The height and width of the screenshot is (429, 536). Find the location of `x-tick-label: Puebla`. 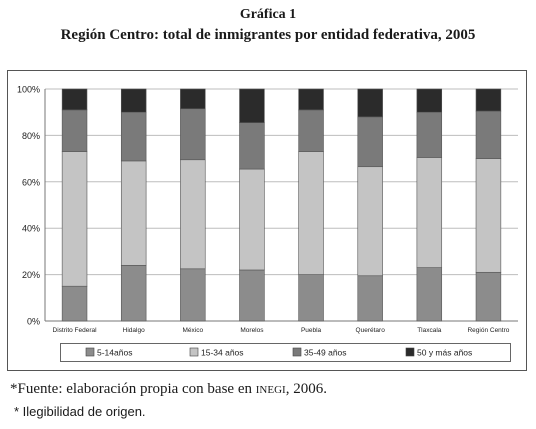

x-tick-label: Puebla is located at coordinates (311, 330).